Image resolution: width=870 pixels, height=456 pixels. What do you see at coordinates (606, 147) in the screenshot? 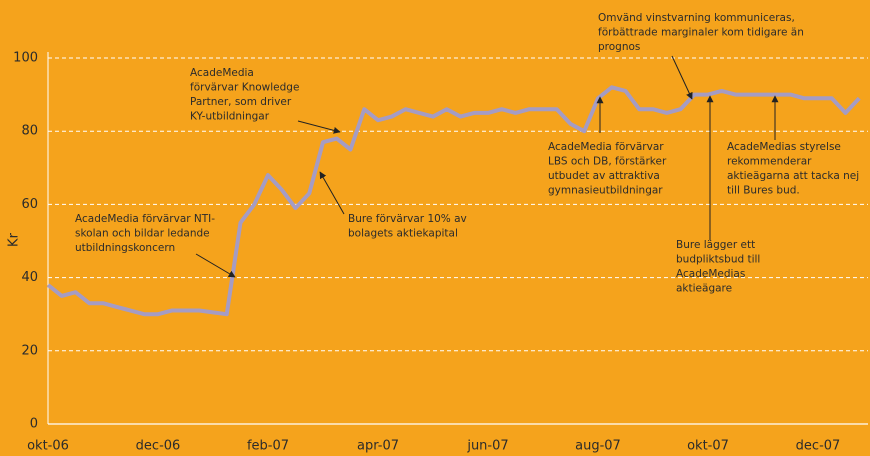
I see `annotation: AcadeMedia förvärvar` at bounding box center [606, 147].